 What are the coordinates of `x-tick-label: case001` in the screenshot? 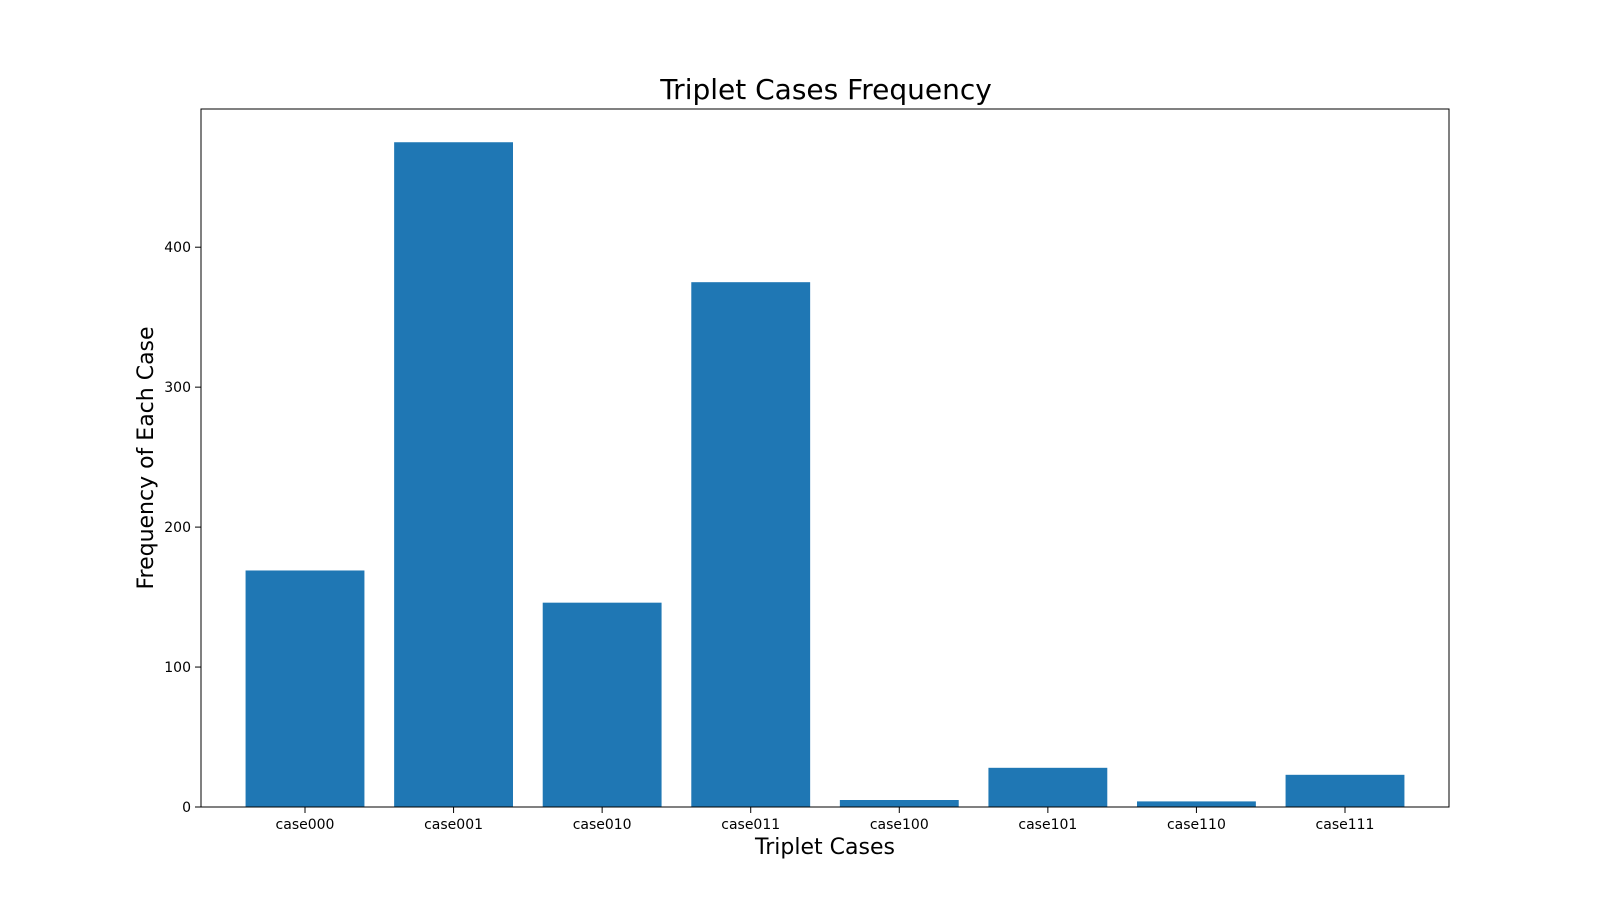 It's located at (453, 825).